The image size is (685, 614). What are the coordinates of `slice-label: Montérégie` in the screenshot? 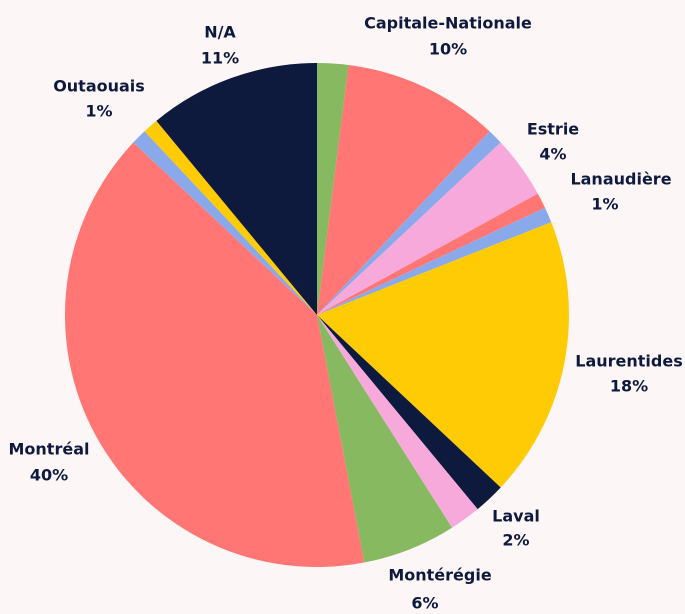 It's located at (439, 575).